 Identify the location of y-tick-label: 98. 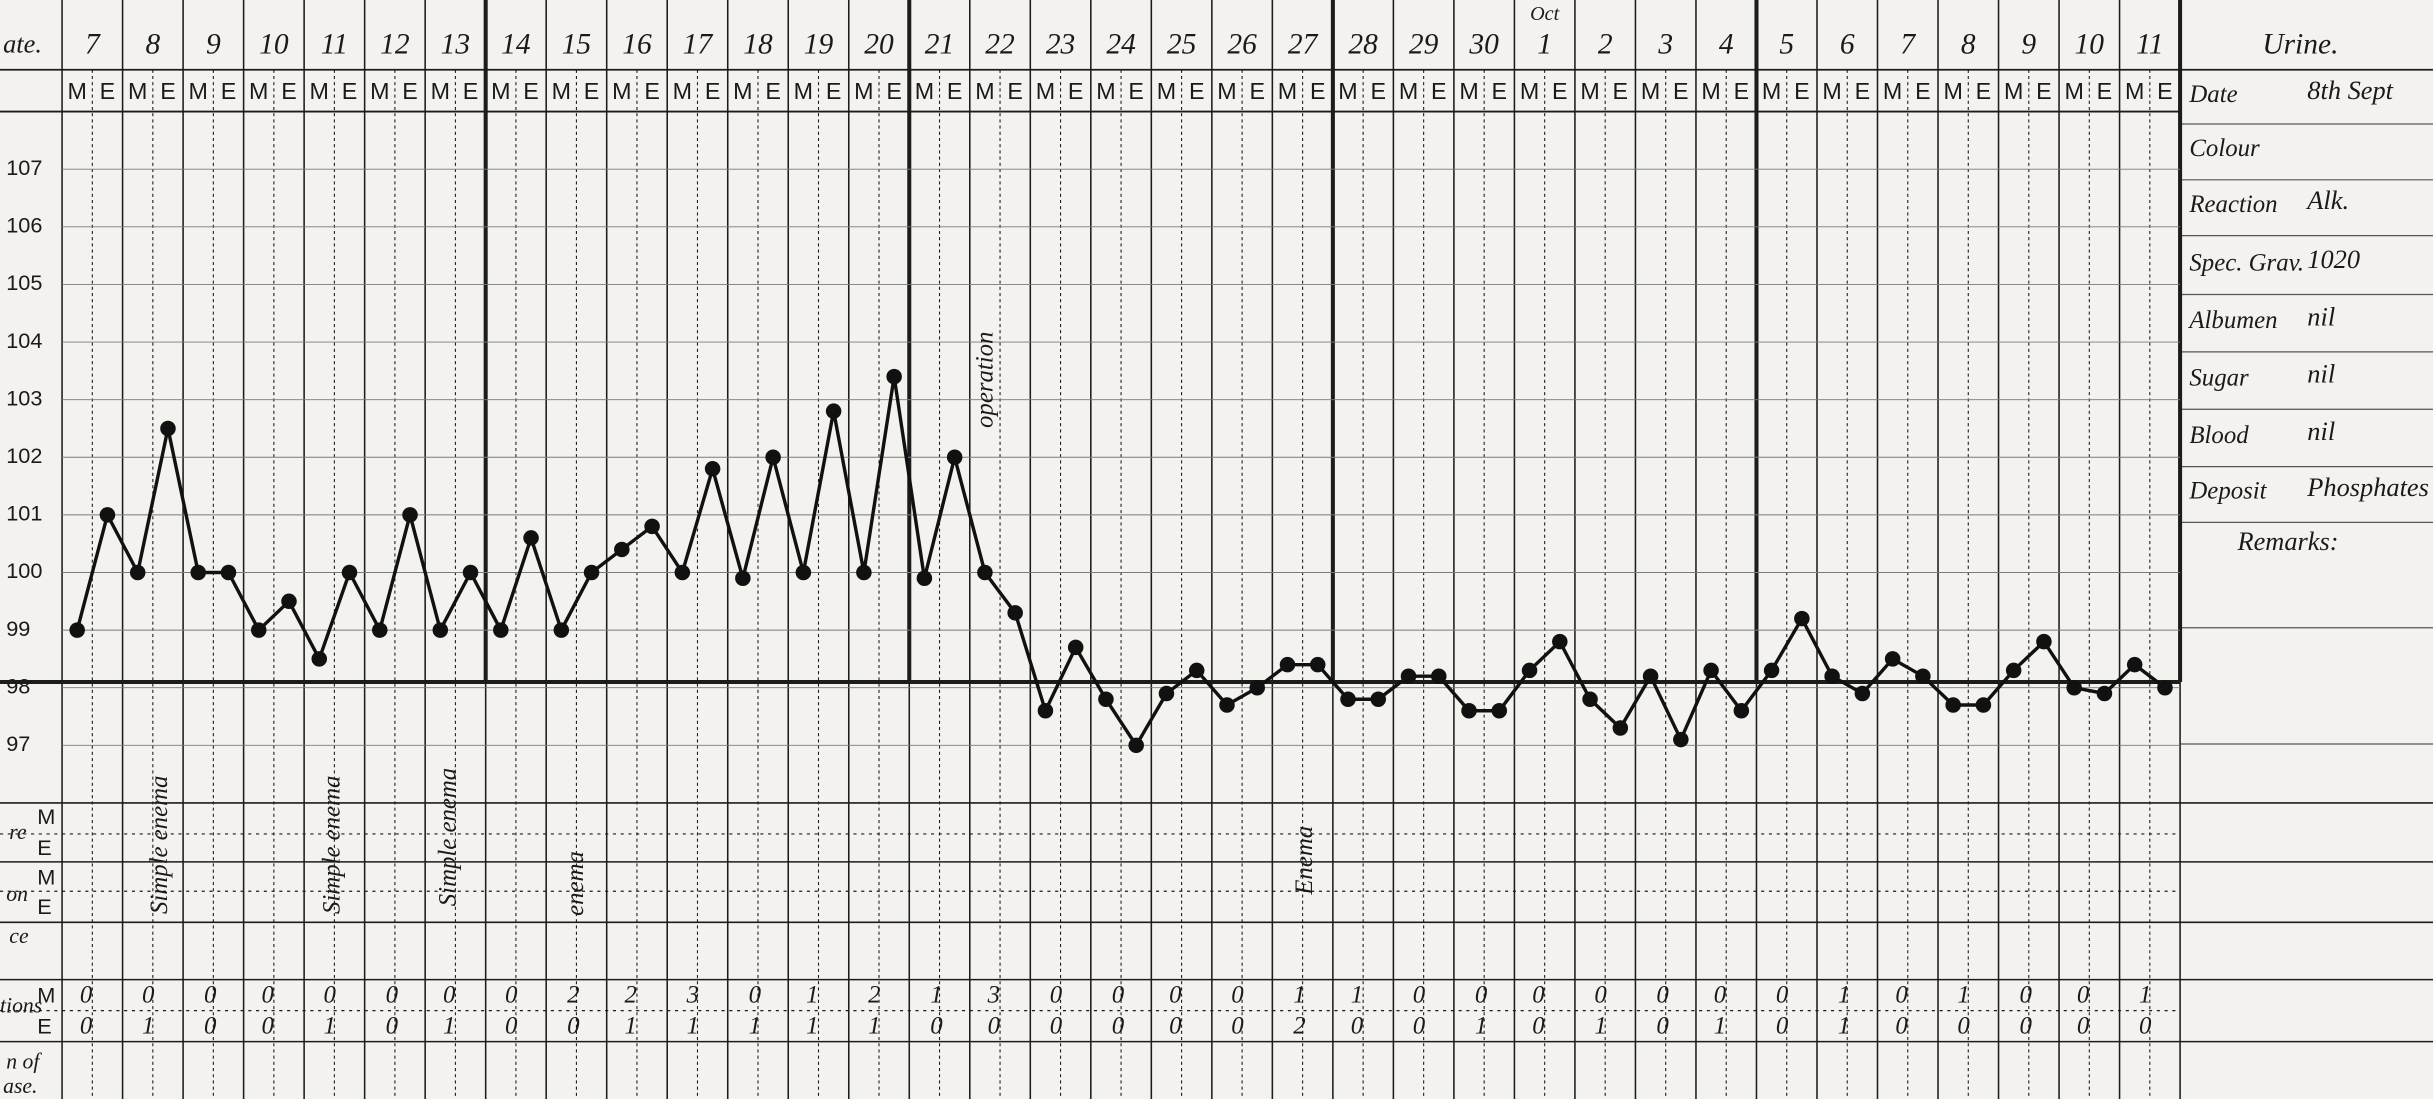
(18, 685).